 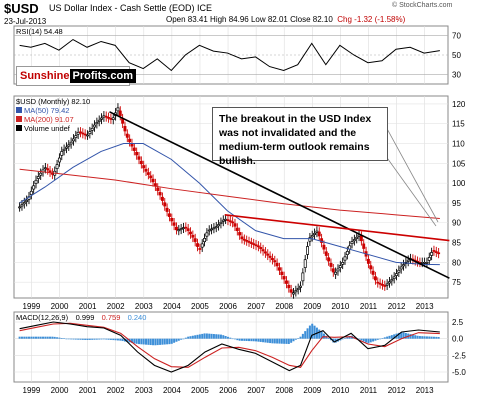 What do you see at coordinates (456, 262) in the screenshot?
I see `price-y-tick-label: 80` at bounding box center [456, 262].